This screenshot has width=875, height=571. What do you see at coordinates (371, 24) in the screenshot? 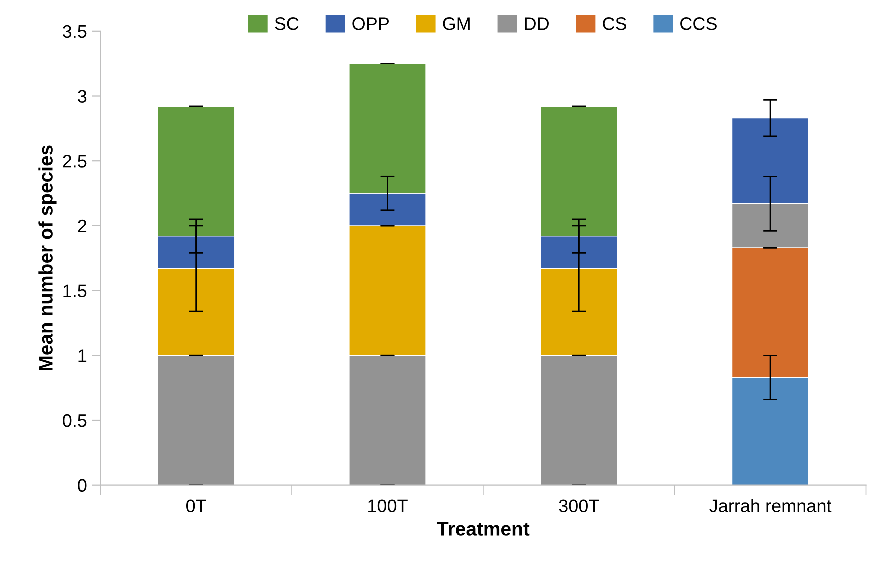
I see `legend-label: OPP` at bounding box center [371, 24].